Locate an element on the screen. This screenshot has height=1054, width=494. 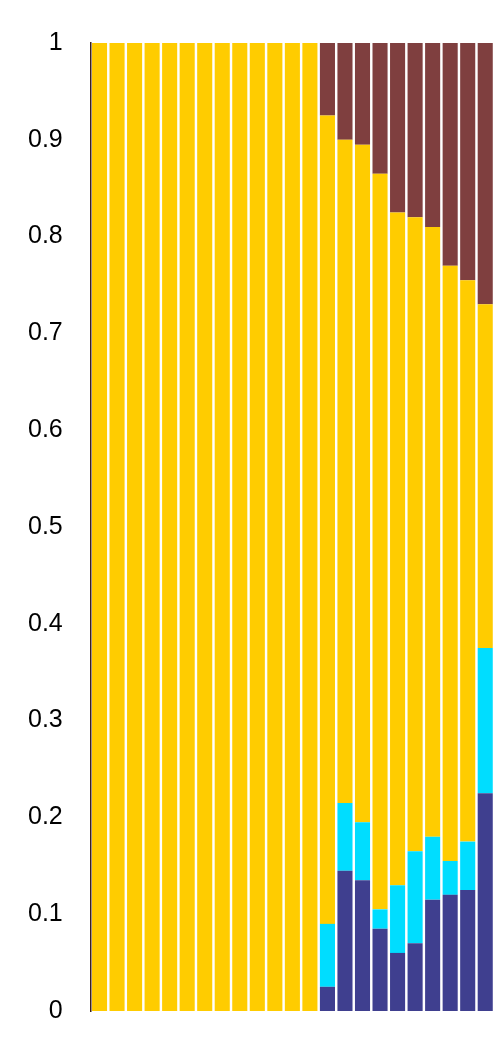
y-tick-label: 0.7 is located at coordinates (45, 331).